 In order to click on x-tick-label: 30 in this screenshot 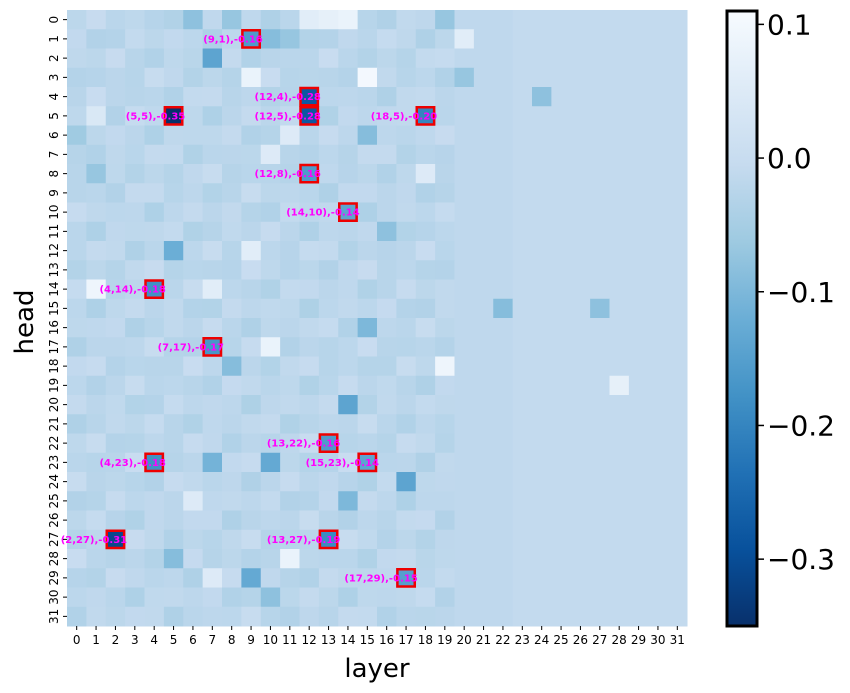, I will do `click(657, 640)`.